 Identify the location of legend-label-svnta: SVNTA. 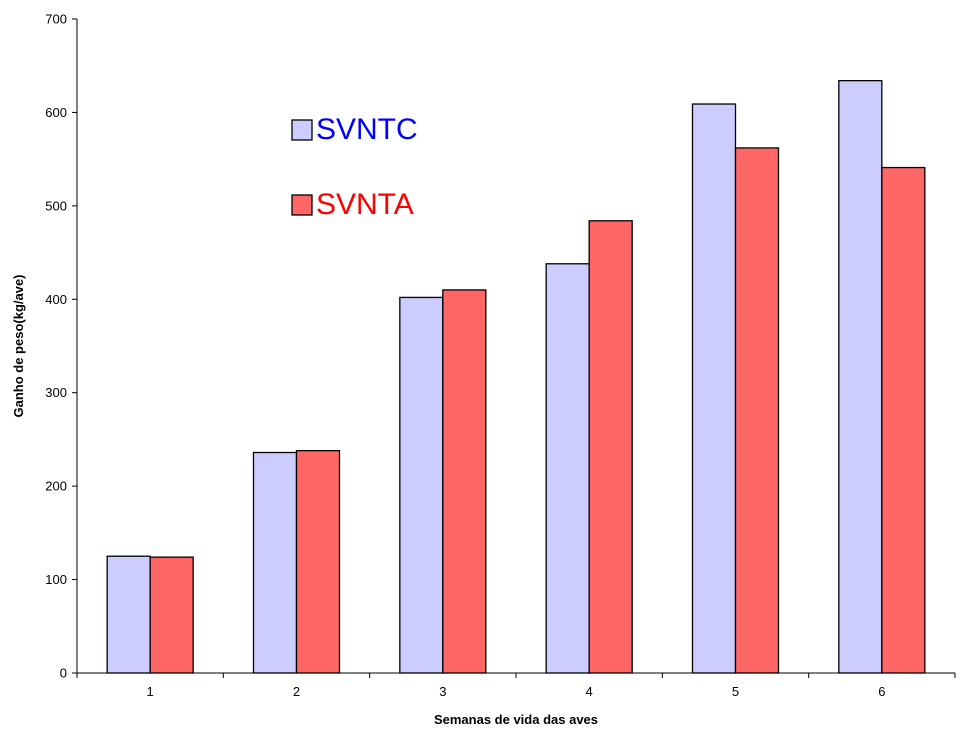
(365, 204).